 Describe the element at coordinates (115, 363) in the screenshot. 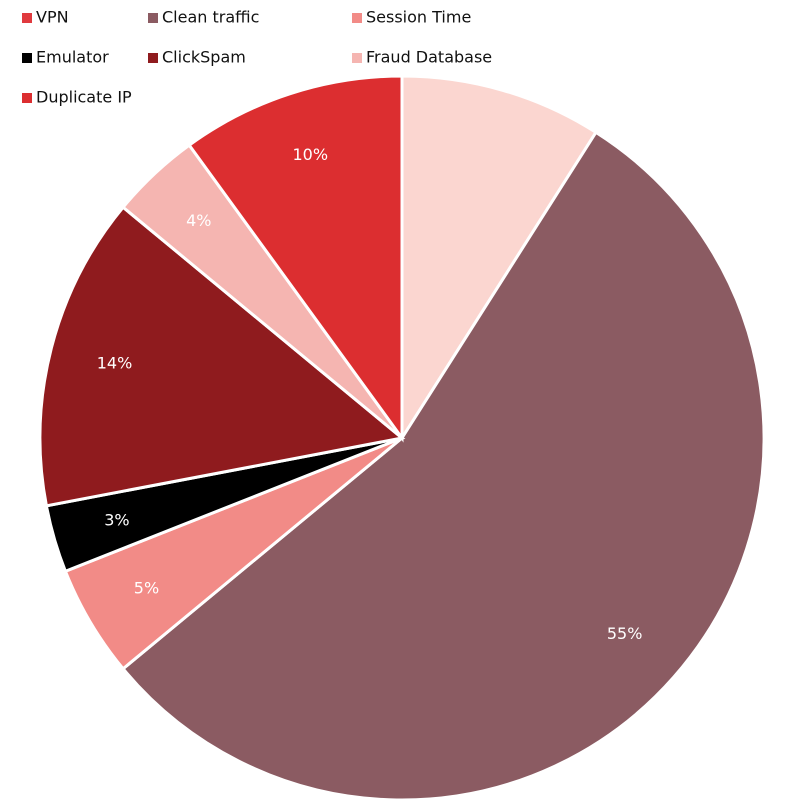

I see `slice-label: 14%` at that location.